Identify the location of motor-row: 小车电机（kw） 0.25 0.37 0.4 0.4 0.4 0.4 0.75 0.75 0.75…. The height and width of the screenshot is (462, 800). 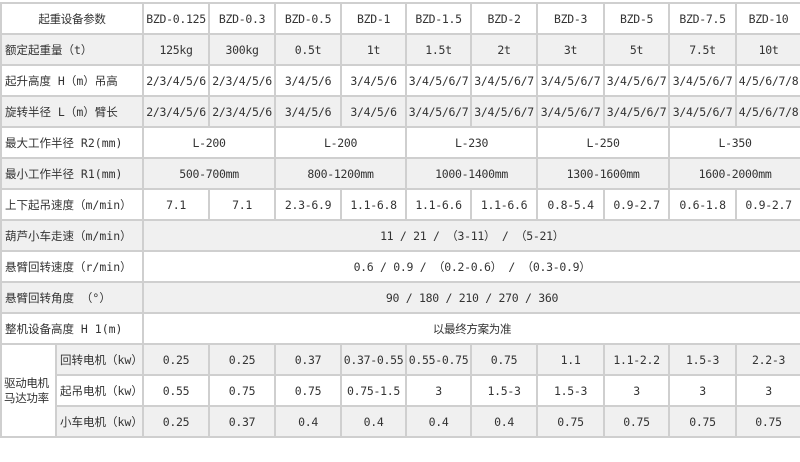
(400, 421).